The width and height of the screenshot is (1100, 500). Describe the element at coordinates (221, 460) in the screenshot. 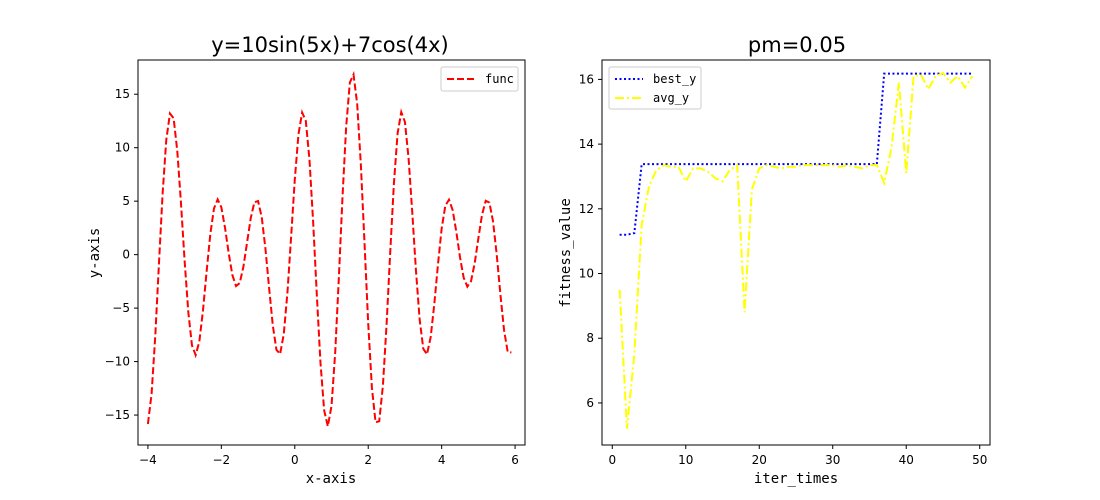

I see `x-tick-label: −2` at that location.